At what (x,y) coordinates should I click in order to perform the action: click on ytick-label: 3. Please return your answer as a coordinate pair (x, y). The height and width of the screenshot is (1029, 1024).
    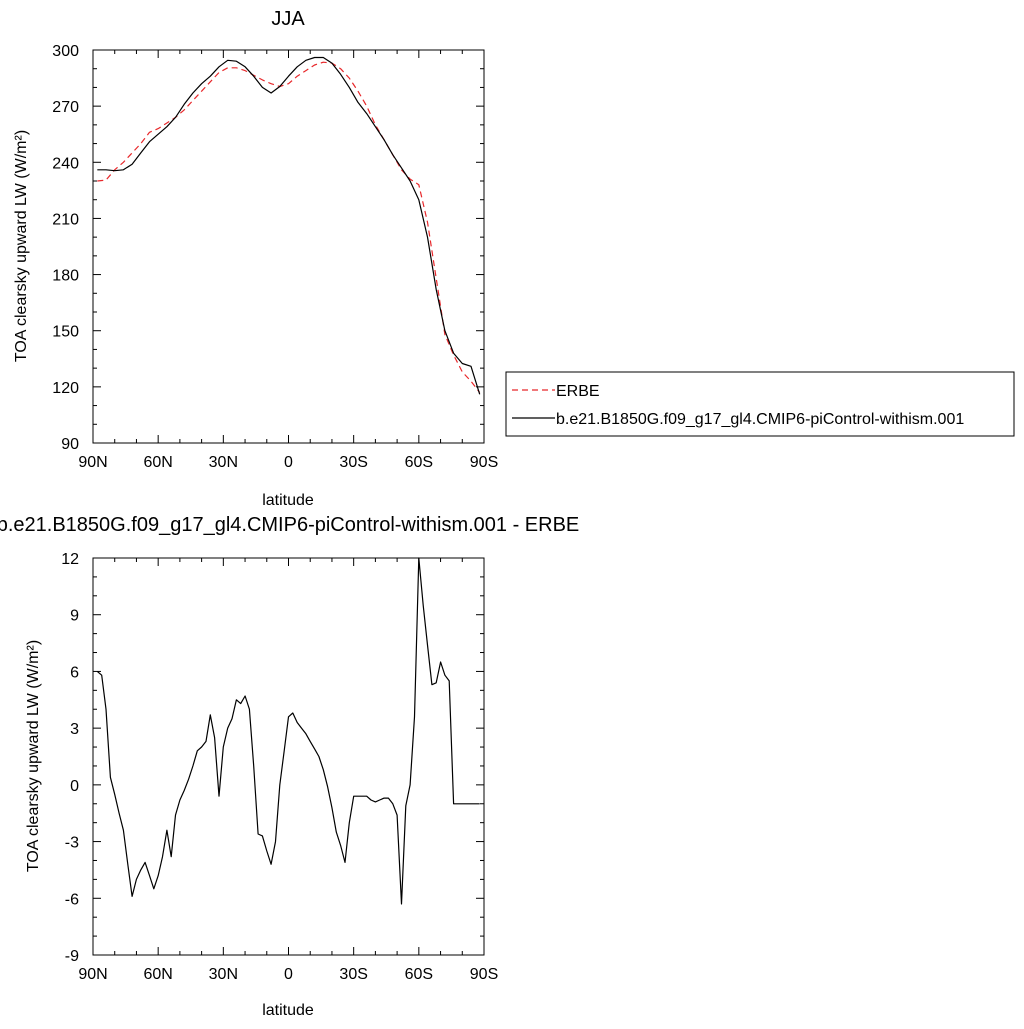
    Looking at the image, I should click on (74, 729).